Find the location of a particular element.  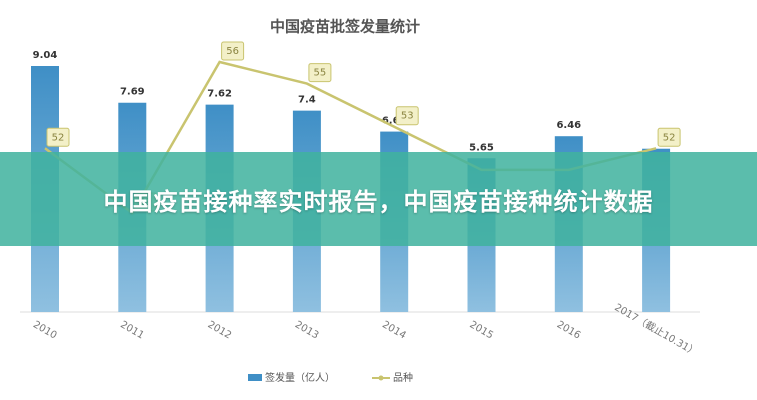

x-tick-label: 2011 is located at coordinates (132, 330).